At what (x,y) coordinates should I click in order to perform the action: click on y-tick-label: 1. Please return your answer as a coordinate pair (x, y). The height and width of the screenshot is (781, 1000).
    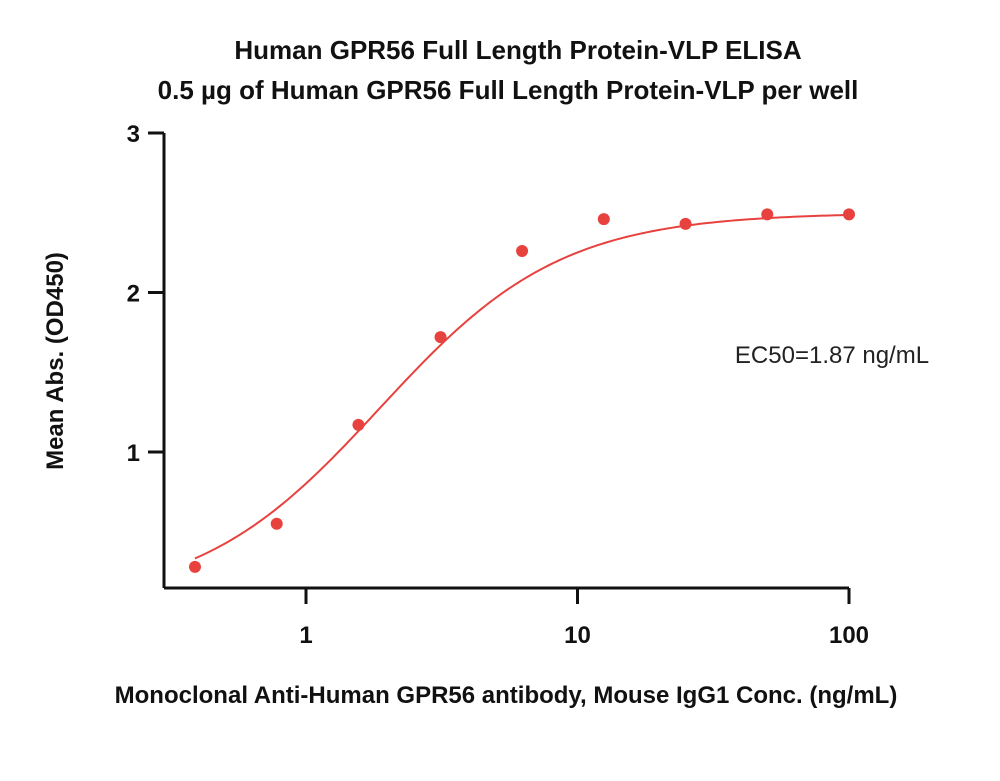
    Looking at the image, I should click on (133, 453).